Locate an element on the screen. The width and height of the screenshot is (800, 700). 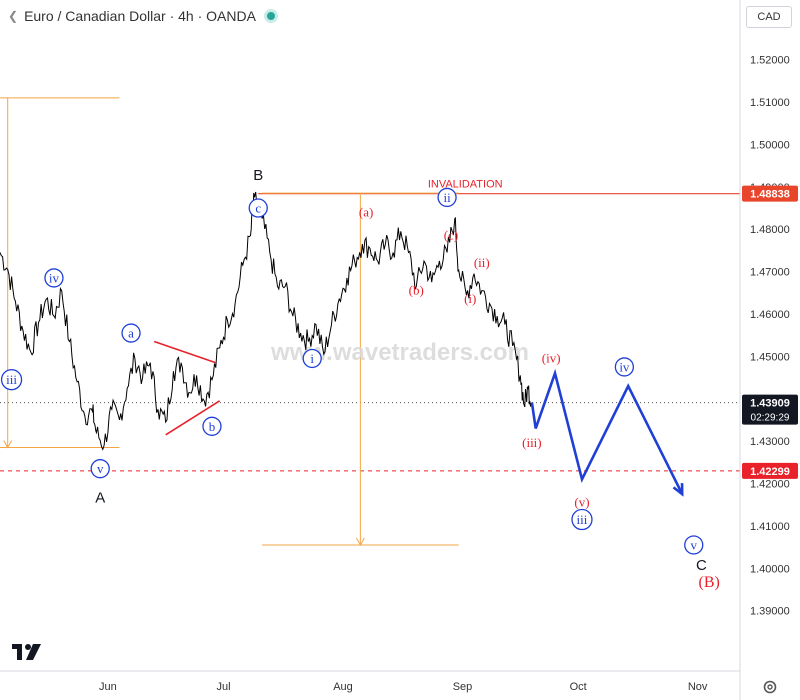
wave-label: b is located at coordinates (212, 426).